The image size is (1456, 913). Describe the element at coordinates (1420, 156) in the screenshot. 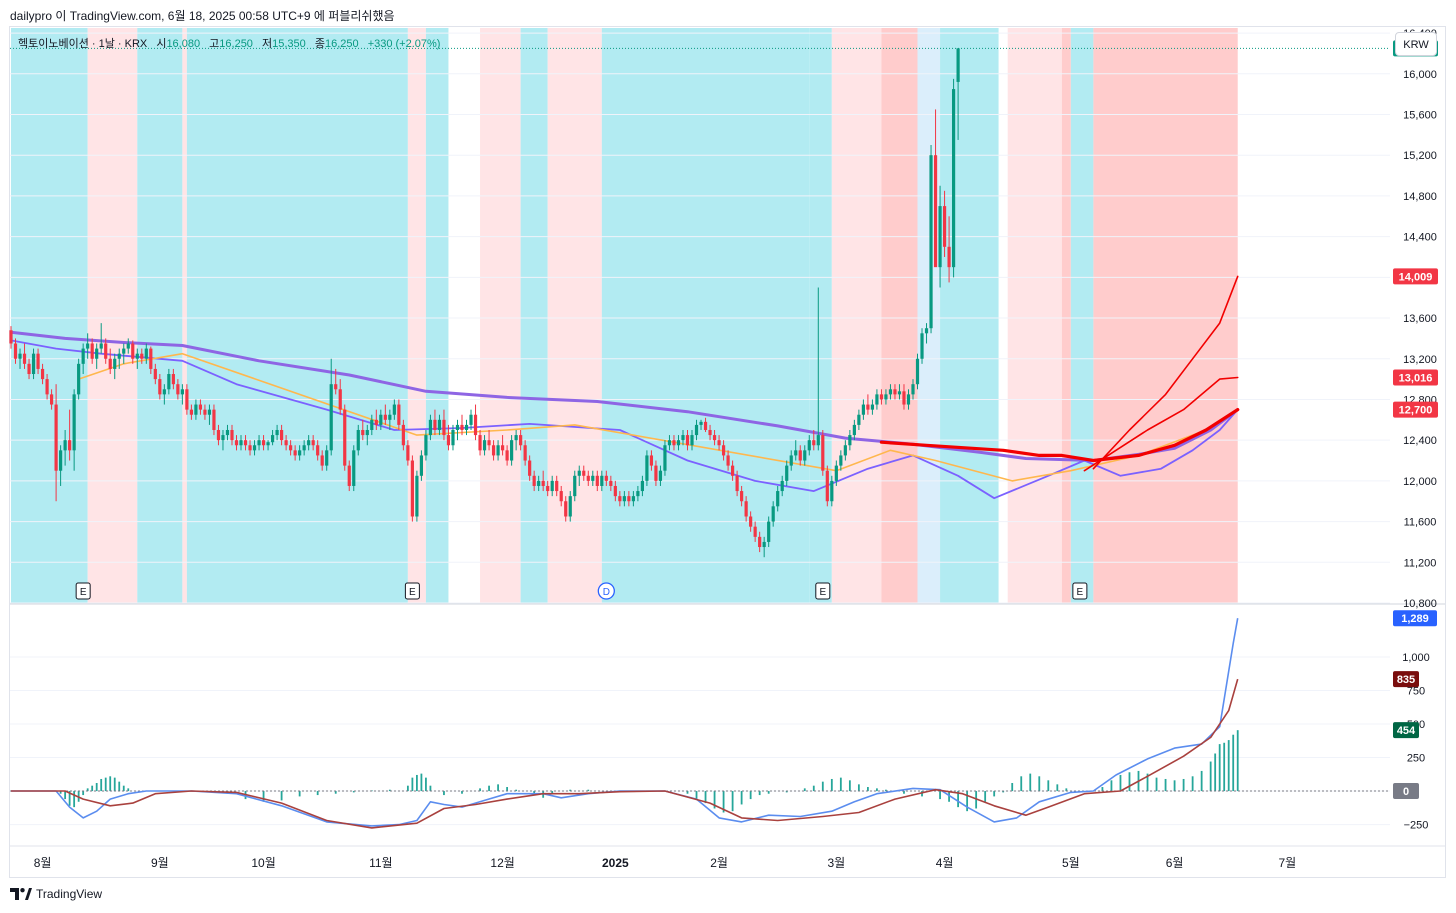

I see `price-tick-label: 15,200` at that location.